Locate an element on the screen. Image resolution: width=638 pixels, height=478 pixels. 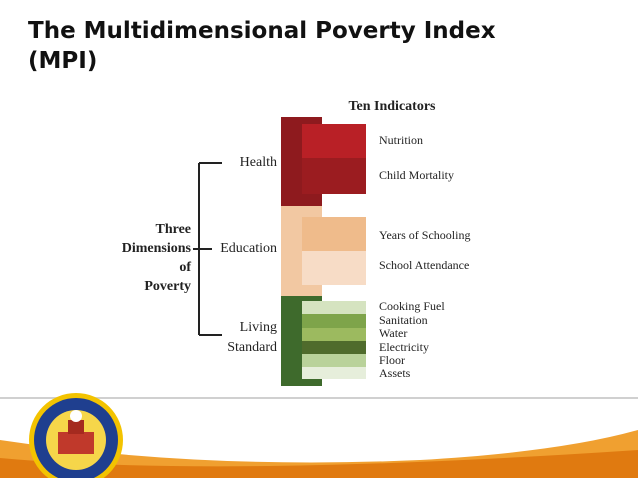
root-label: Three is located at coordinates (173, 229).